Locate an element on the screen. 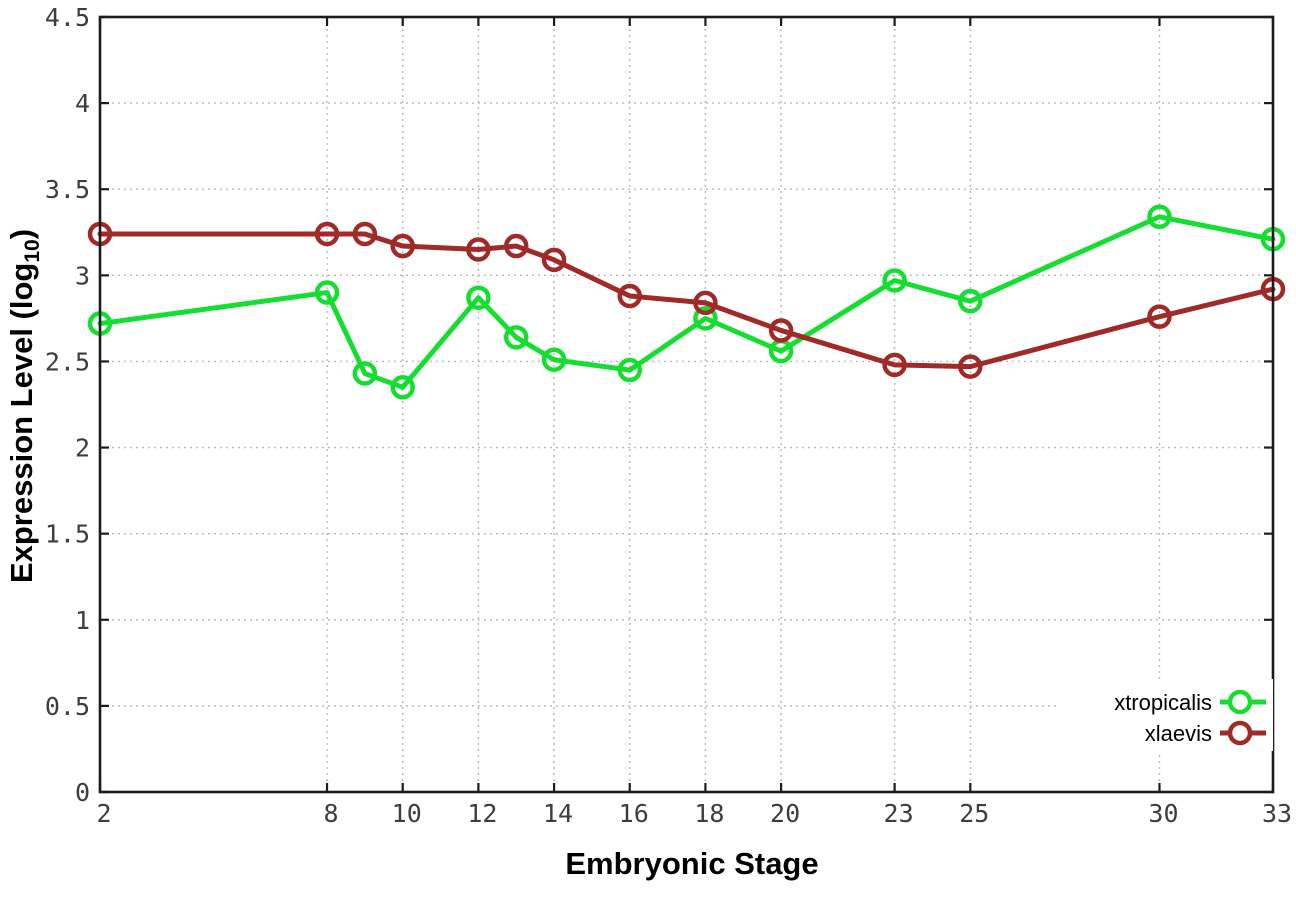 This screenshot has height=912, width=1296. y-tick-label: 1 is located at coordinates (82, 620).